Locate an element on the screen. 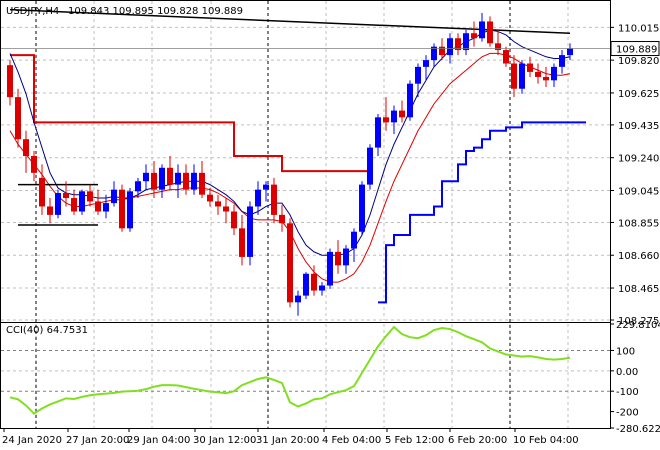 The height and width of the screenshot is (450, 660). symbol-label: USDJPY,H4 is located at coordinates (32, 11).